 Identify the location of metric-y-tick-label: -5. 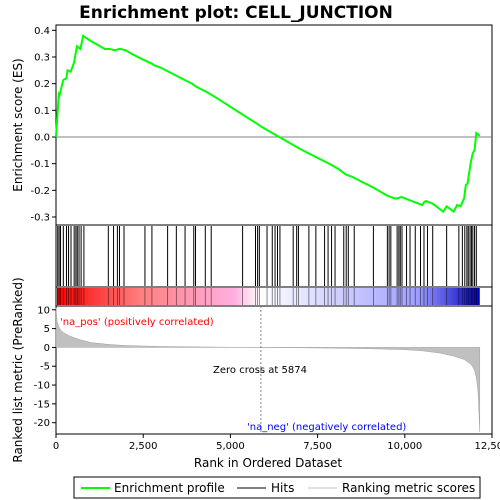
(45, 367).